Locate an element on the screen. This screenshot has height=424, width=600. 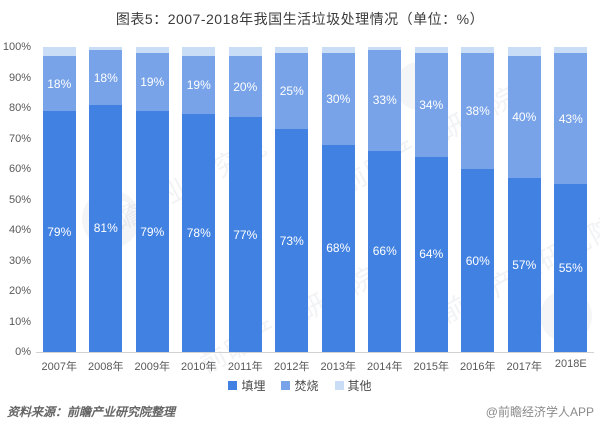
bar-stack: 68% 30% is located at coordinates (338, 199).